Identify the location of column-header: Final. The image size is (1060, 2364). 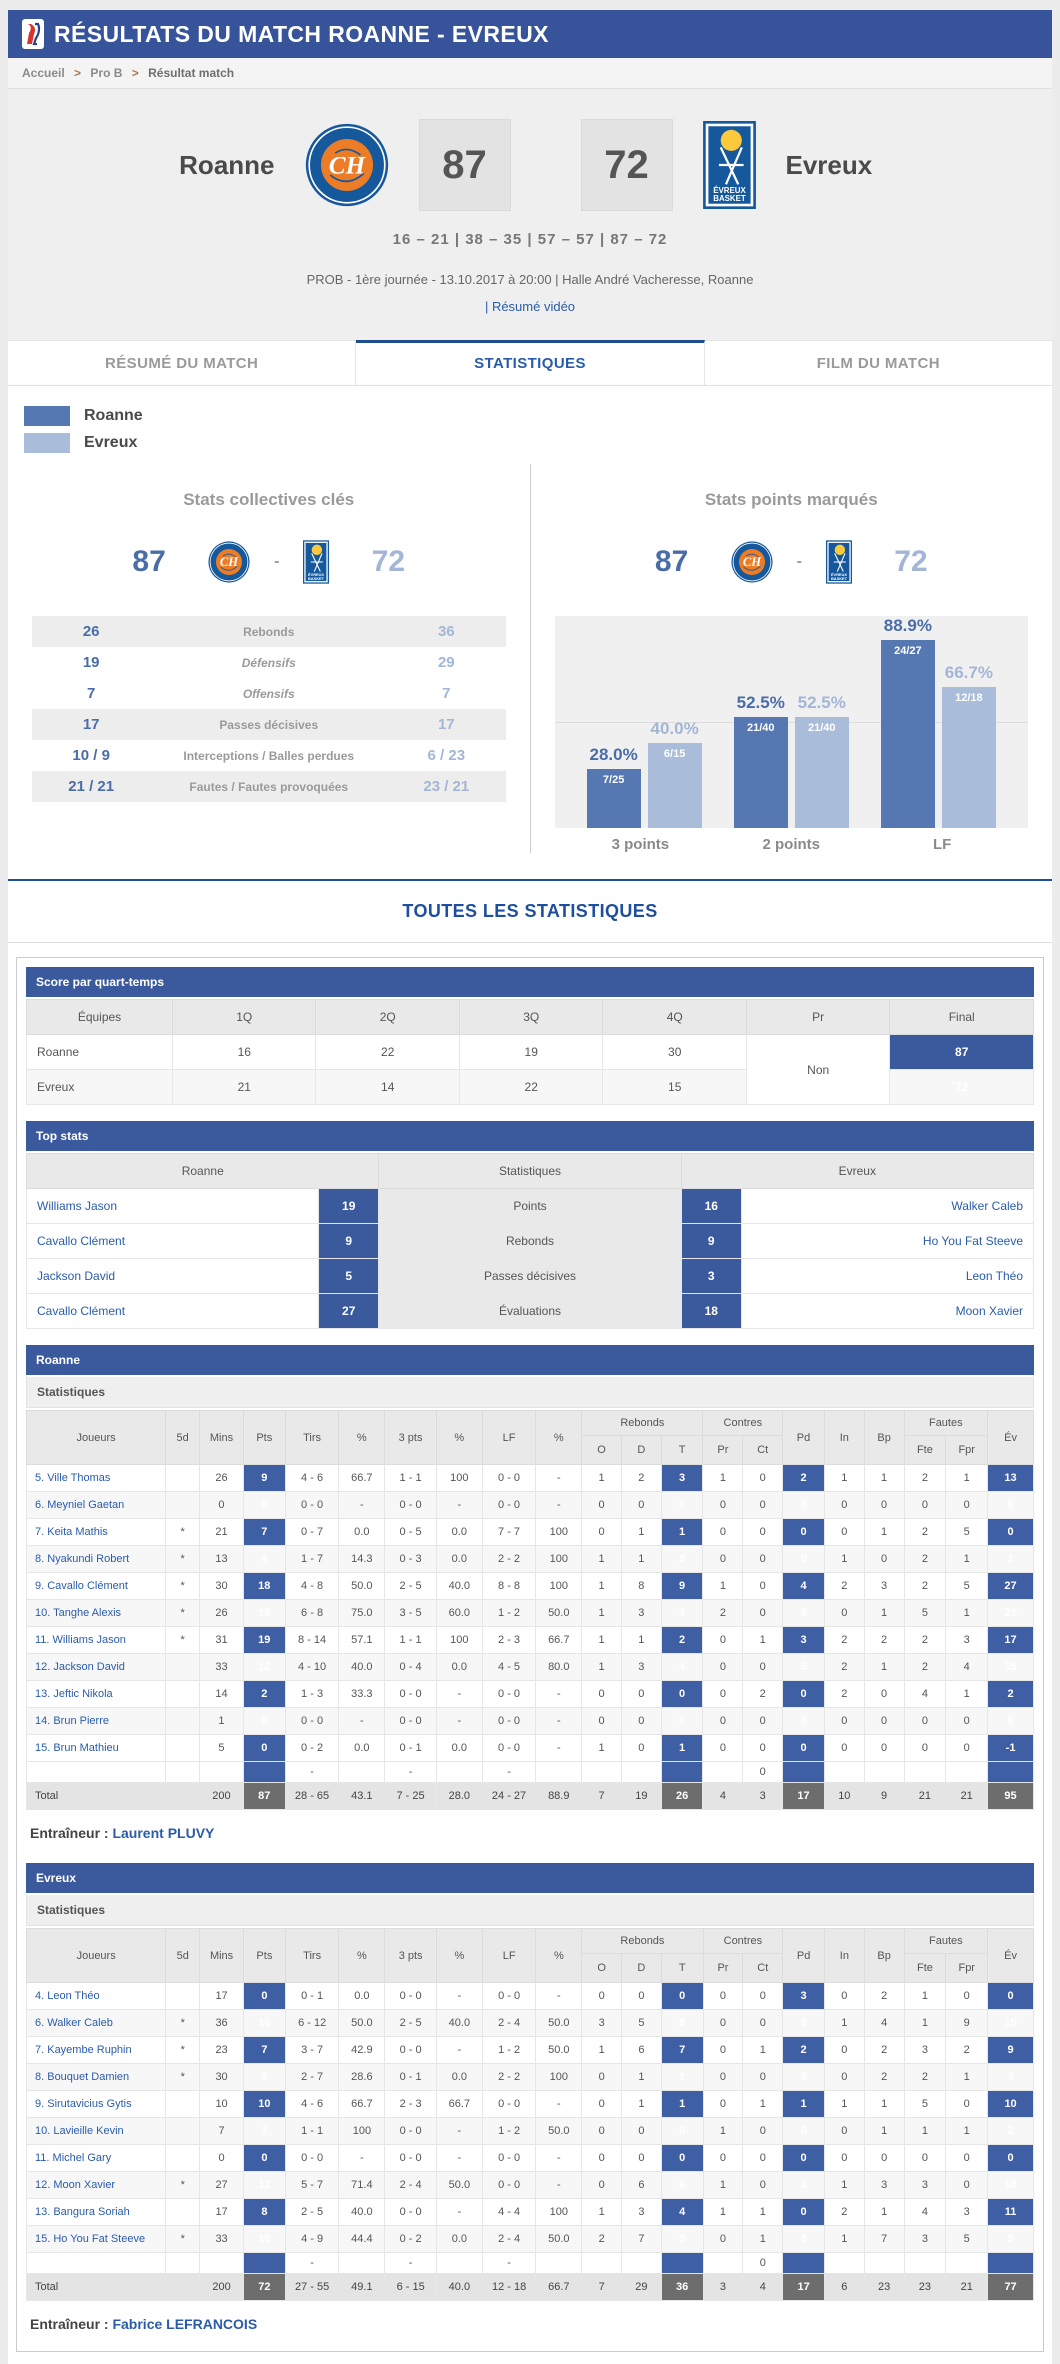
(961, 1017).